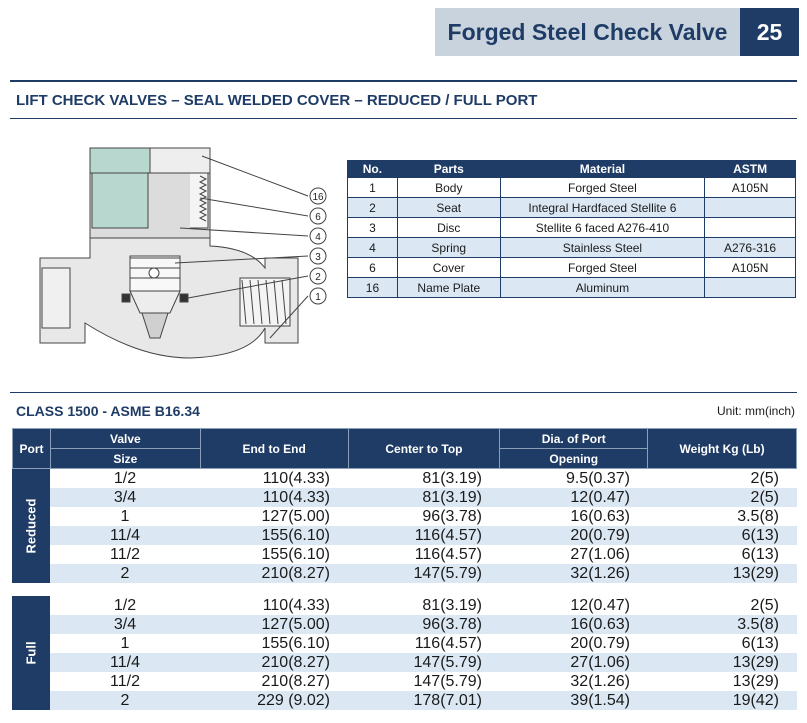  I want to click on port-group-label: Full, so click(31, 653).